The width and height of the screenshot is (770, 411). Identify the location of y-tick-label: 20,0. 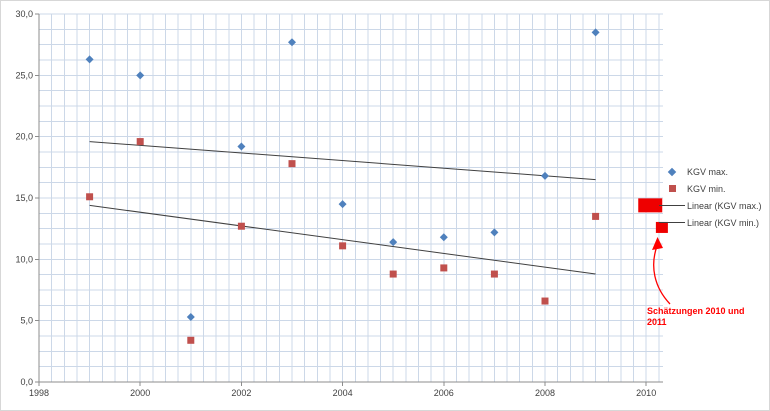
(24, 137).